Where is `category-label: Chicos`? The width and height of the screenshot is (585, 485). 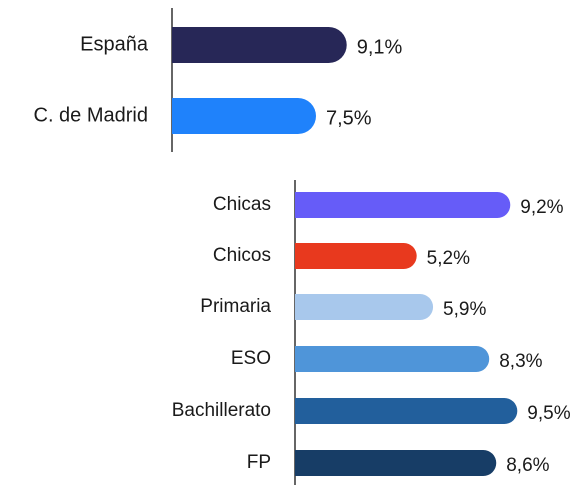
category-label: Chicos is located at coordinates (242, 255).